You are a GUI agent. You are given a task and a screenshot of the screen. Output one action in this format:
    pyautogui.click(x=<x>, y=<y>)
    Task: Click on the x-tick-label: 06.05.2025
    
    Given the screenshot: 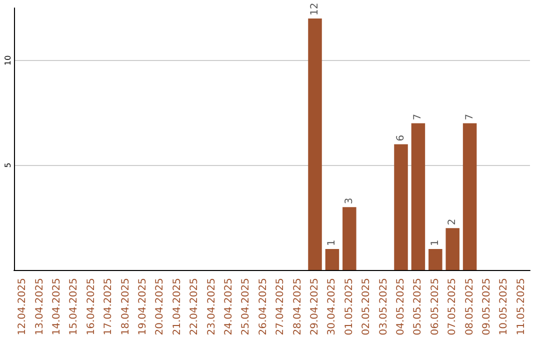 What is the action you would take?
    pyautogui.click(x=435, y=307)
    